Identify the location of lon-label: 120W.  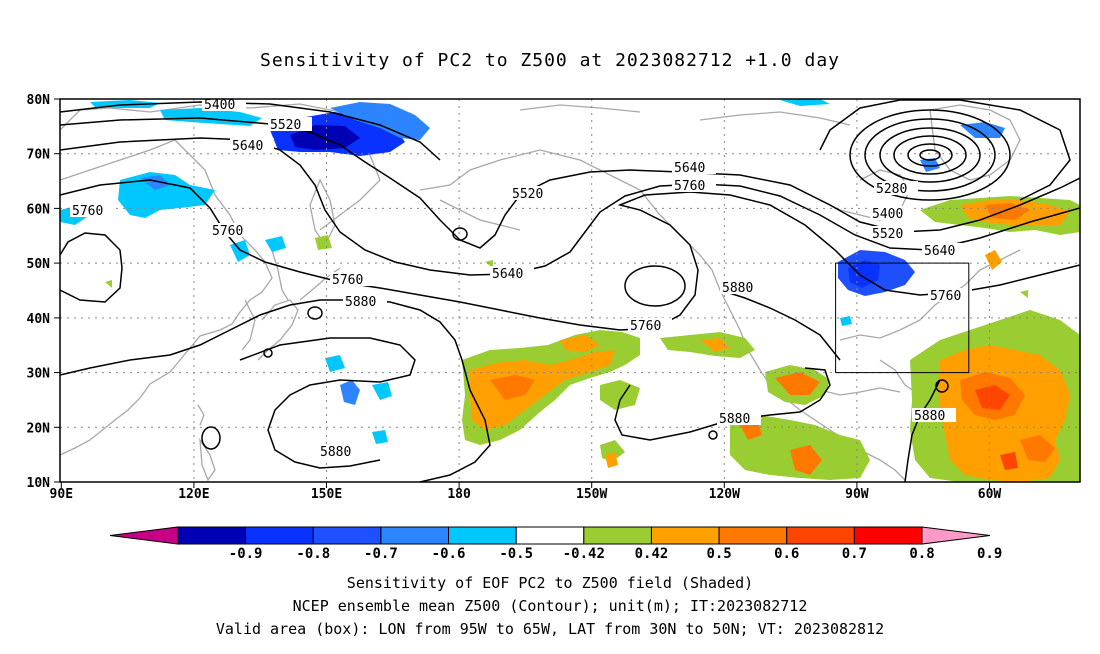
(724, 494).